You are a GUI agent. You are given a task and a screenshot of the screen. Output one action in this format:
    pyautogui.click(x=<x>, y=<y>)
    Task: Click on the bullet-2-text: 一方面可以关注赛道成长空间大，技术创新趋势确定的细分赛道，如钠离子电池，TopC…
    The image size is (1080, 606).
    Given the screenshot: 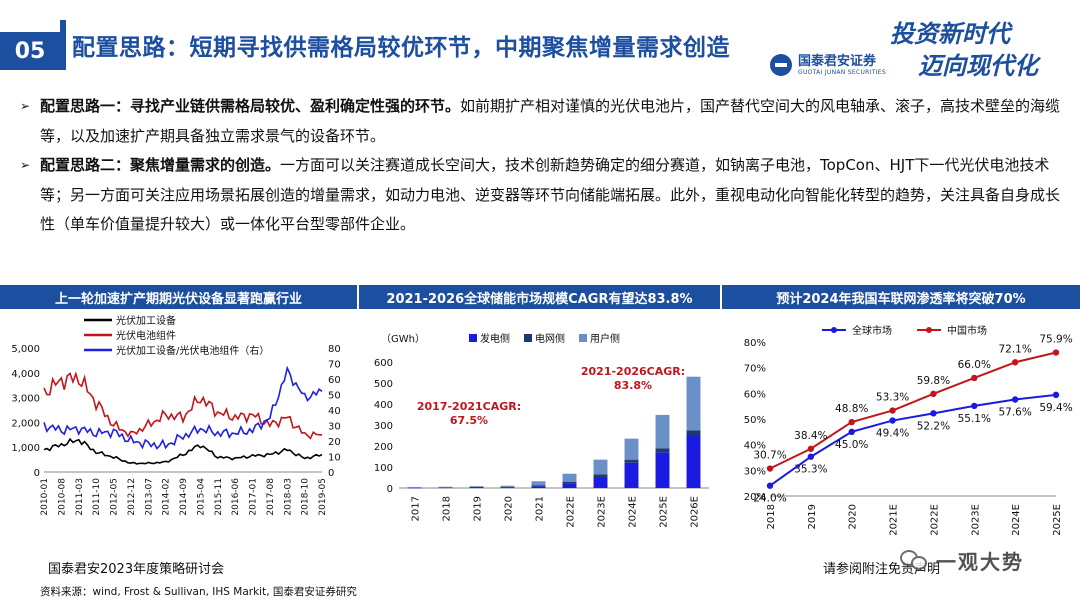 What is the action you would take?
    pyautogui.click(x=550, y=194)
    